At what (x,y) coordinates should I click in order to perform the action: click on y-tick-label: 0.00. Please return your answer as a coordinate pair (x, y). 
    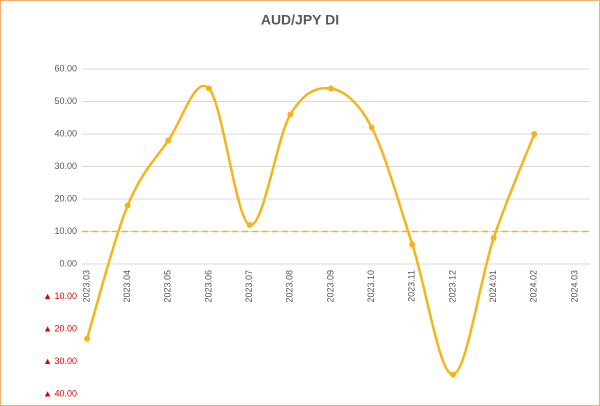
    Looking at the image, I should click on (68, 263).